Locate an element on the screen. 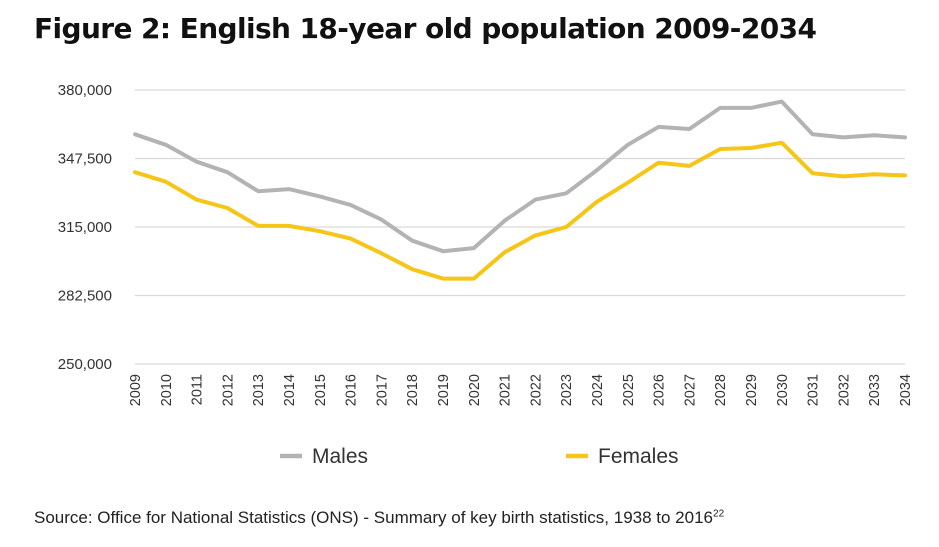  x-tick-label: 2015 is located at coordinates (321, 390).